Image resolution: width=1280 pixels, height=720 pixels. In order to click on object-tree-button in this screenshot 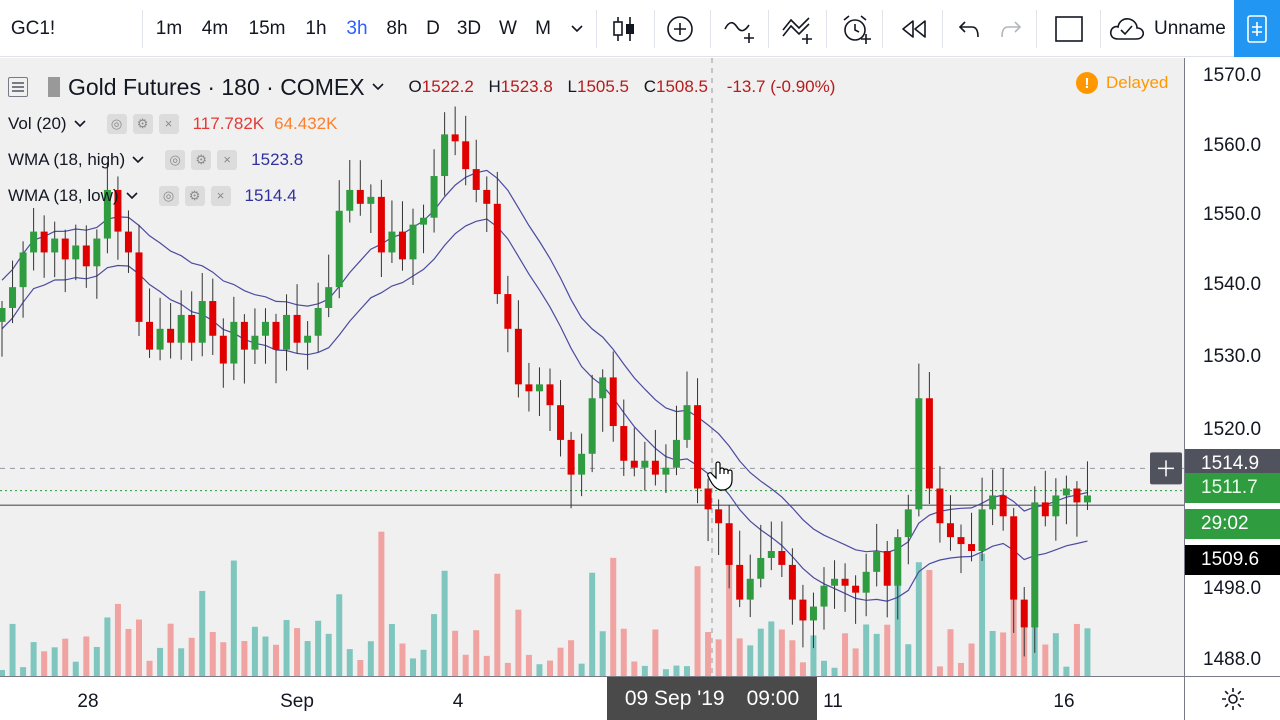, I will do `click(1257, 28)`.